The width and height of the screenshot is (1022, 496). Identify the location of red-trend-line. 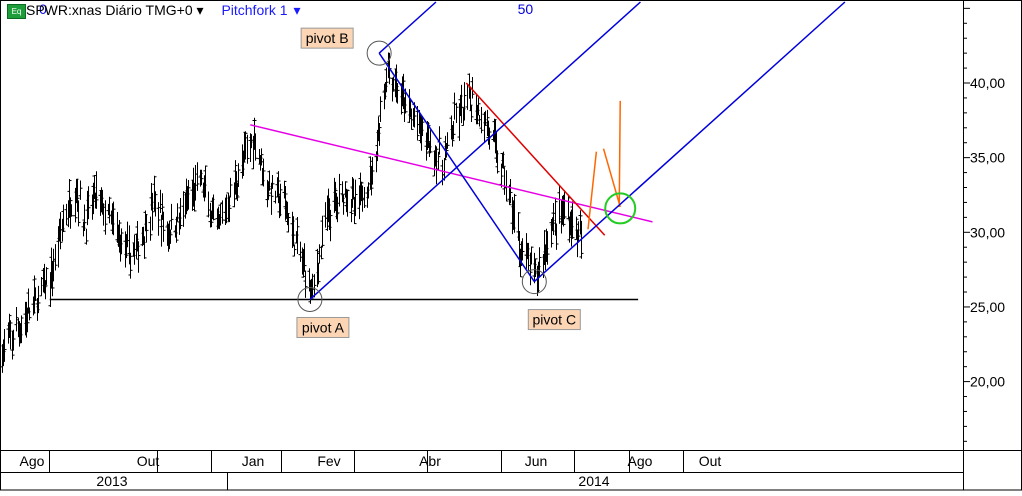
(535, 159).